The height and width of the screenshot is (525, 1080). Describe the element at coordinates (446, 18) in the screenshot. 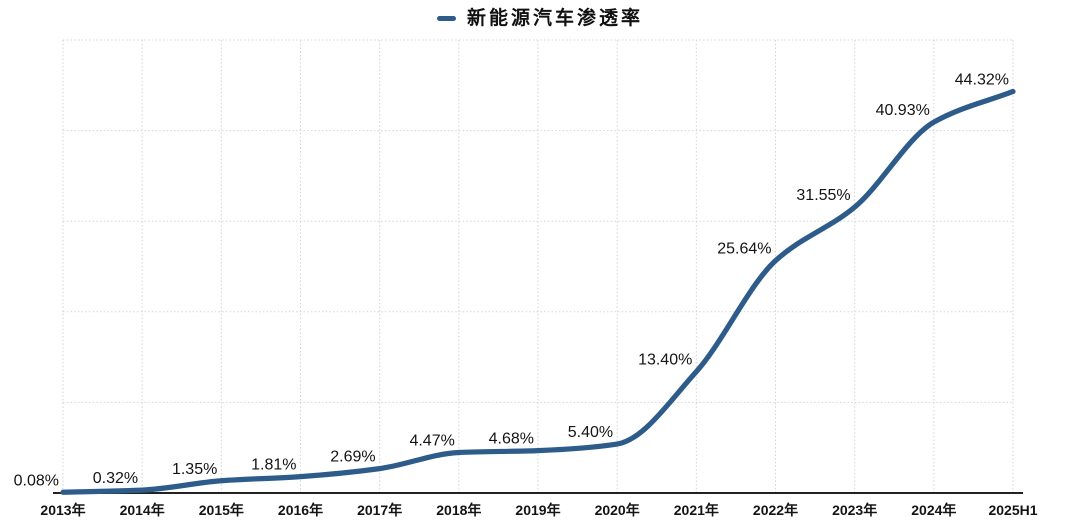

I see `legend-line-marker-icon` at that location.